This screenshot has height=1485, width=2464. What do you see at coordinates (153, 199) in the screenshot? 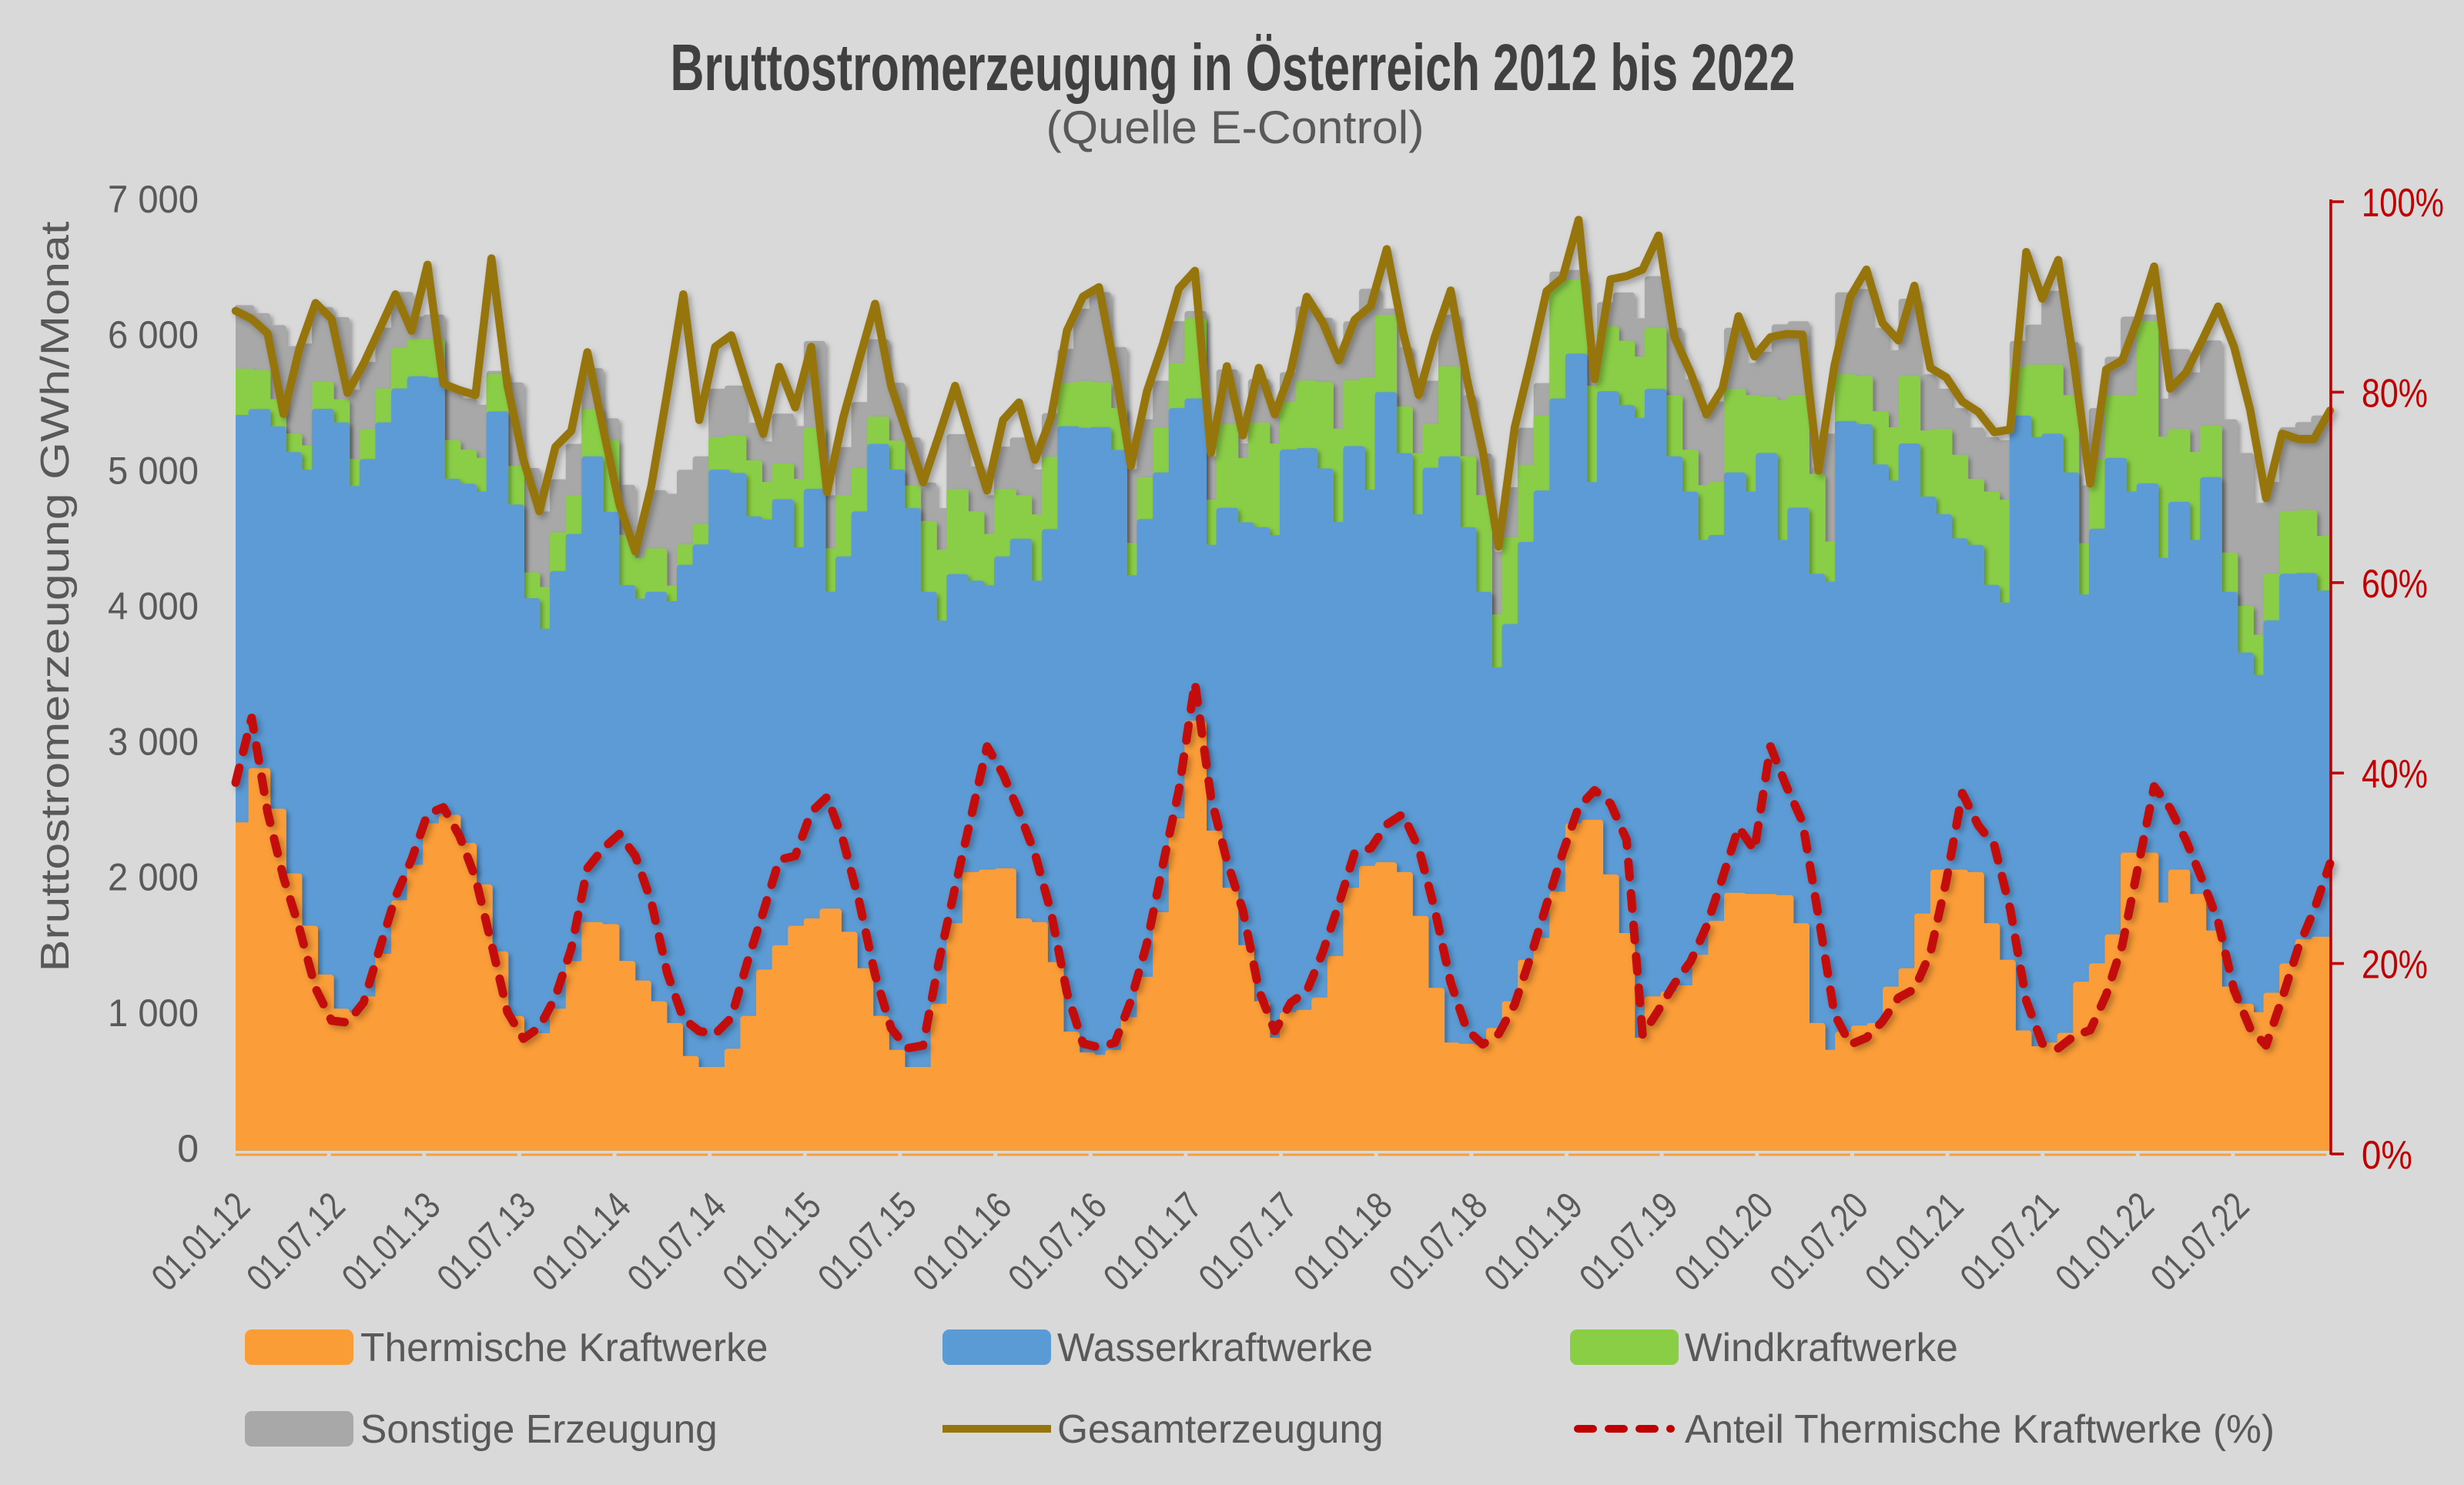
I see `svg-text: 7 000` at bounding box center [153, 199].